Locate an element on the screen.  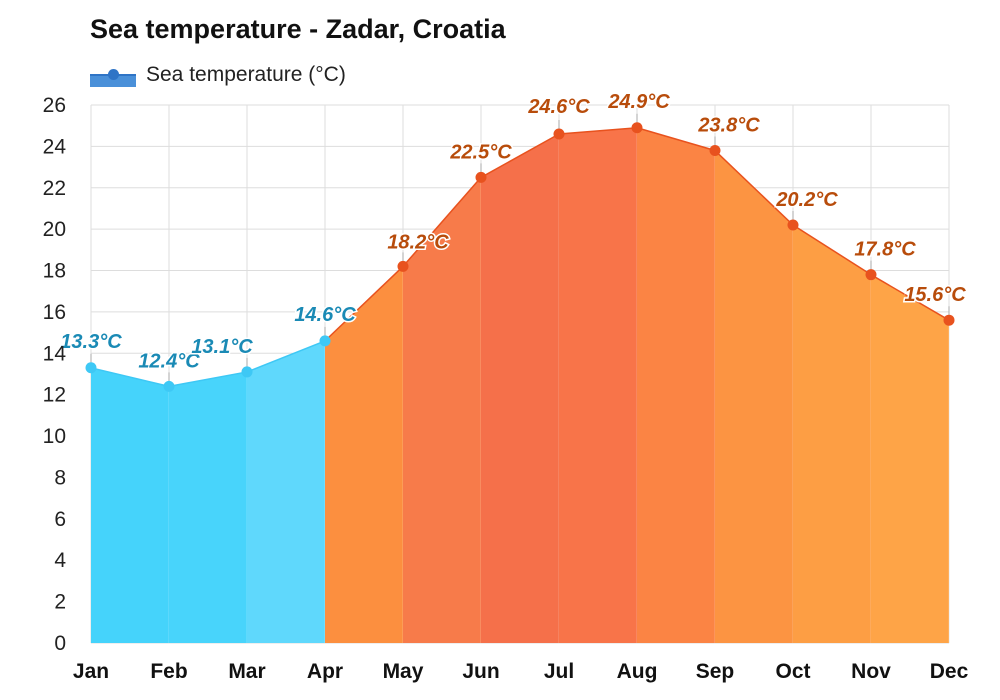
data-label: 22.5°C is located at coordinates (480, 152).